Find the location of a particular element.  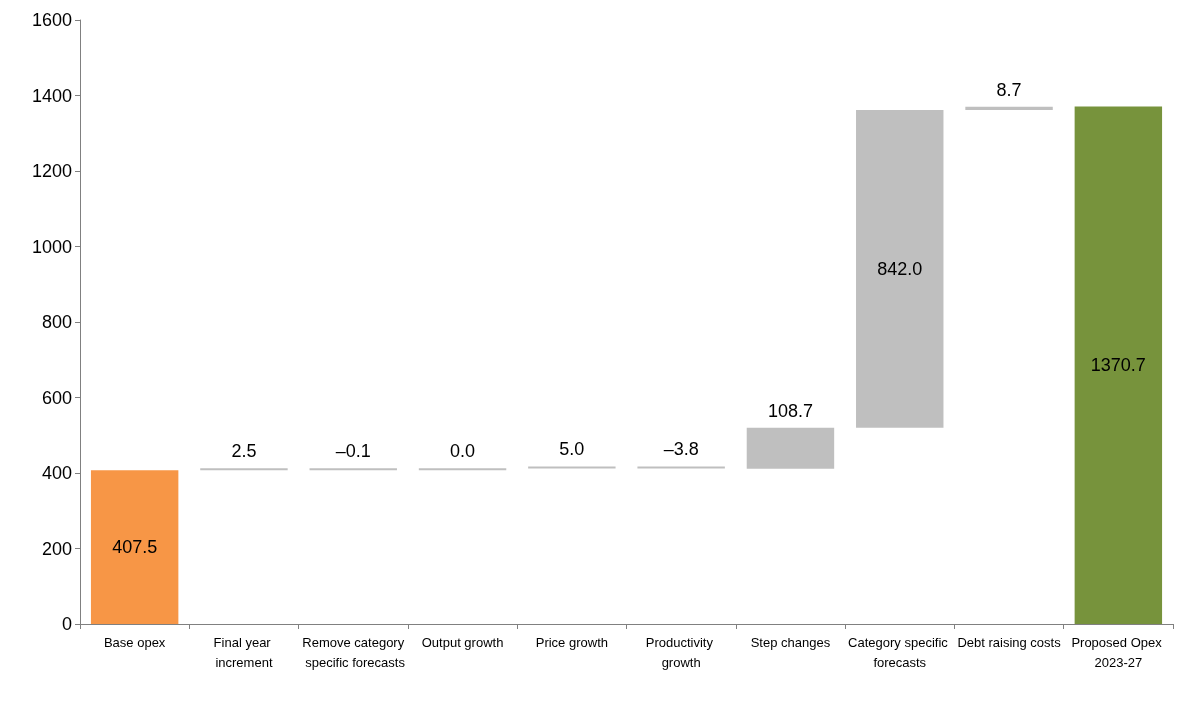

data-label: –0.1 is located at coordinates (353, 451).